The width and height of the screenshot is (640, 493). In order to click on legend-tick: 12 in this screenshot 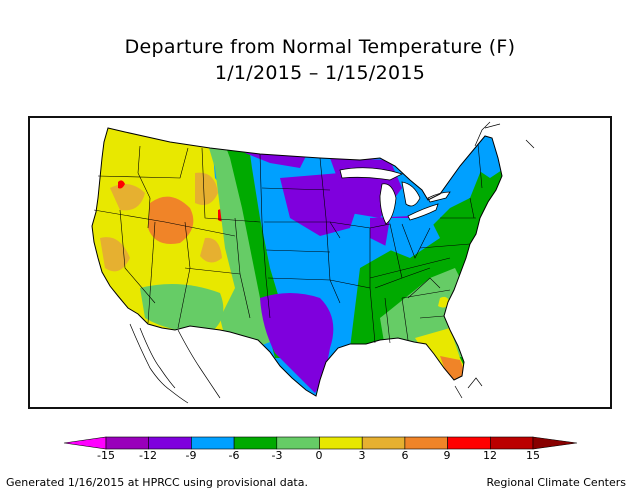, I will do `click(490, 455)`.